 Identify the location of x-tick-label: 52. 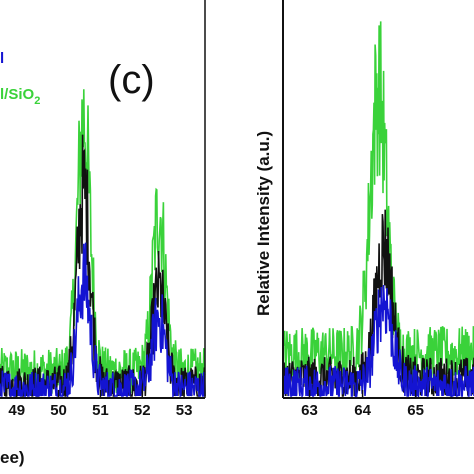
(142, 410).